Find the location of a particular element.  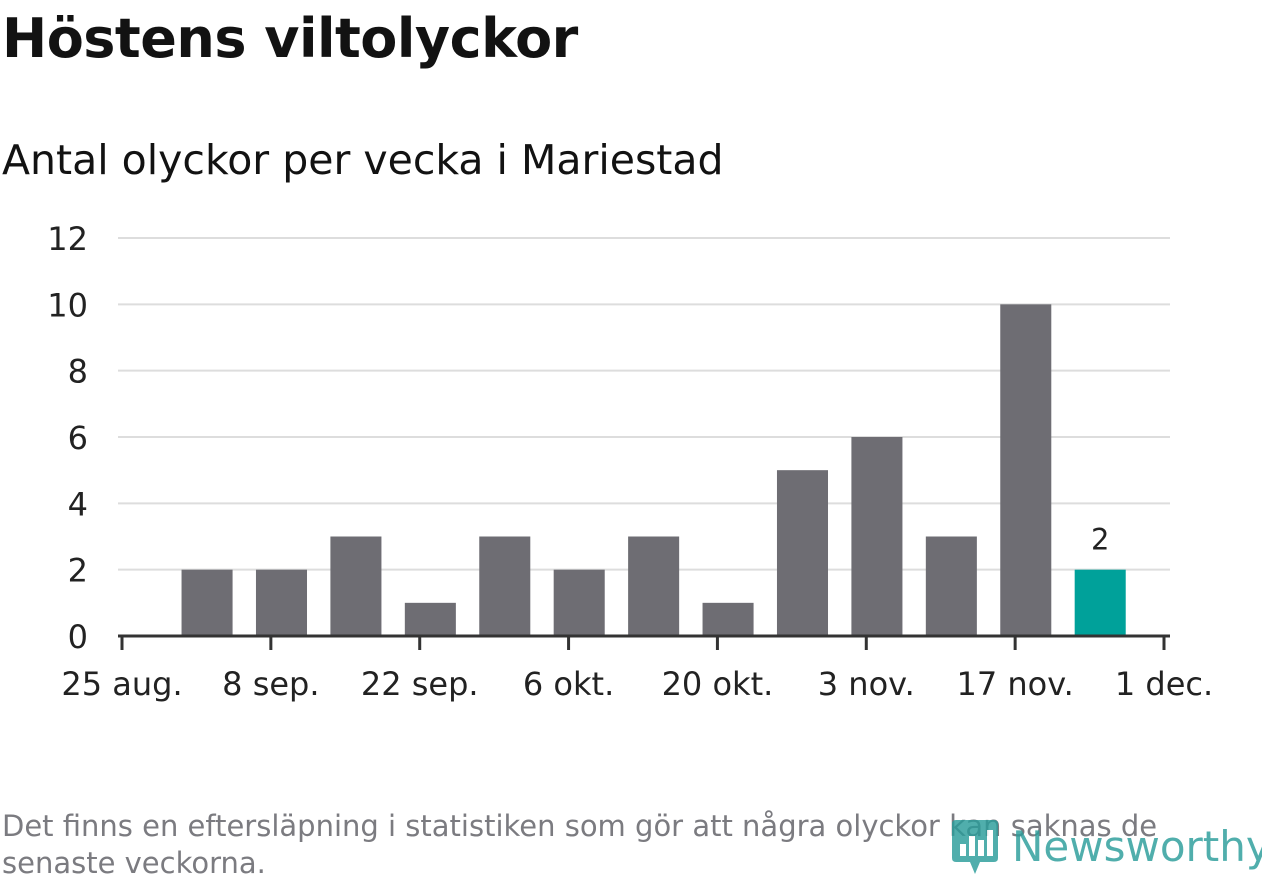

x-tick-label-2024-10-06: 6 okt. is located at coordinates (568, 684).